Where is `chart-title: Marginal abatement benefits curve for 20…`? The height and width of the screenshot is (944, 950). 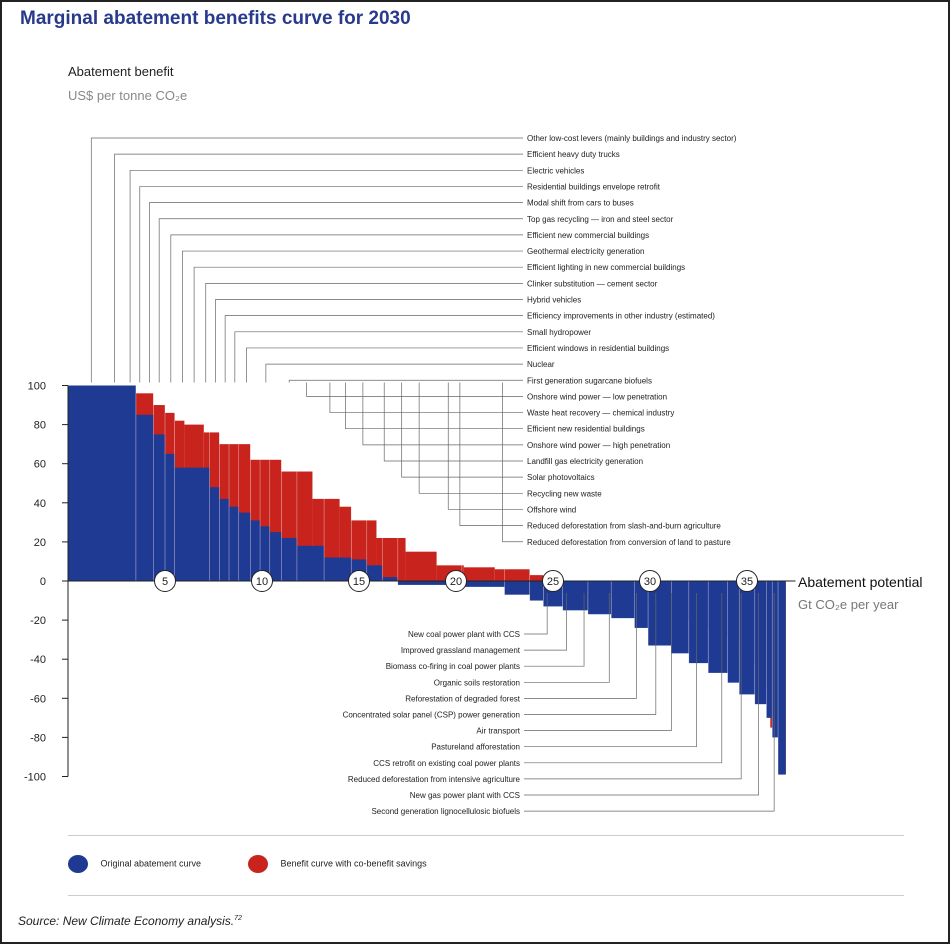
chart-title: Marginal abatement benefits curve for 20… is located at coordinates (215, 18).